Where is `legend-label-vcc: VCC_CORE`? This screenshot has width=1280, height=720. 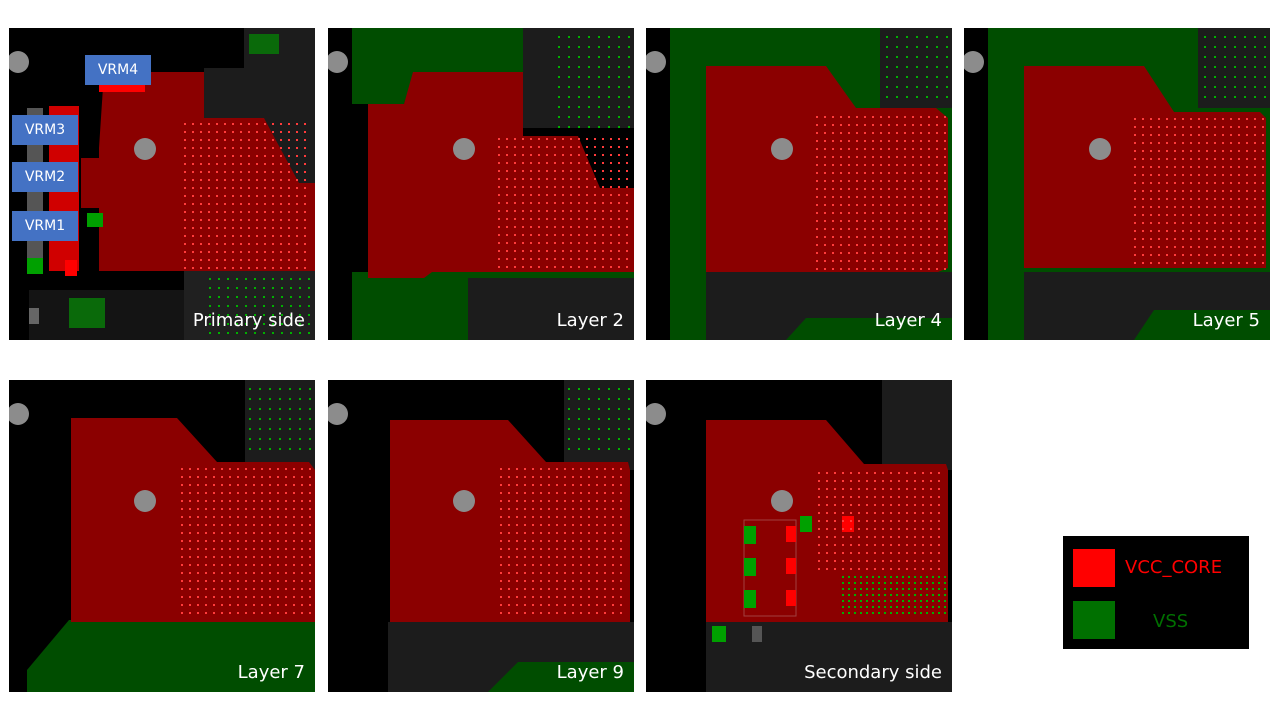 legend-label-vcc: VCC_CORE is located at coordinates (1174, 567).